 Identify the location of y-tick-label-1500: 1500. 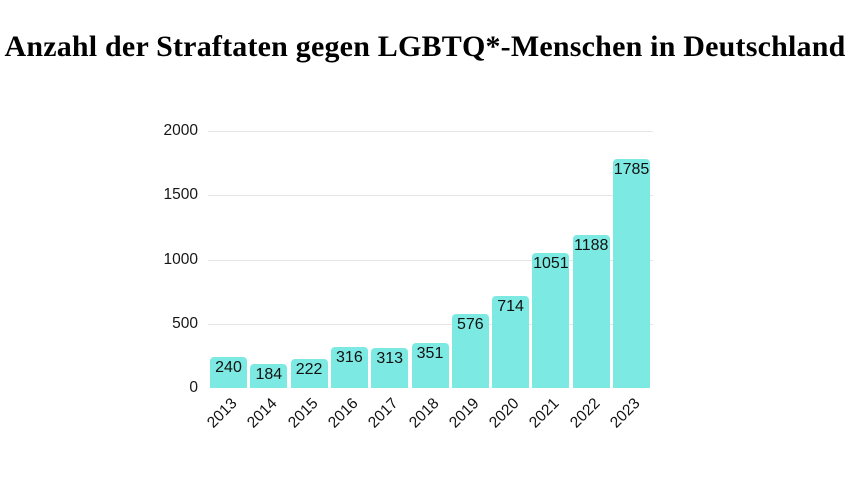
(180, 195).